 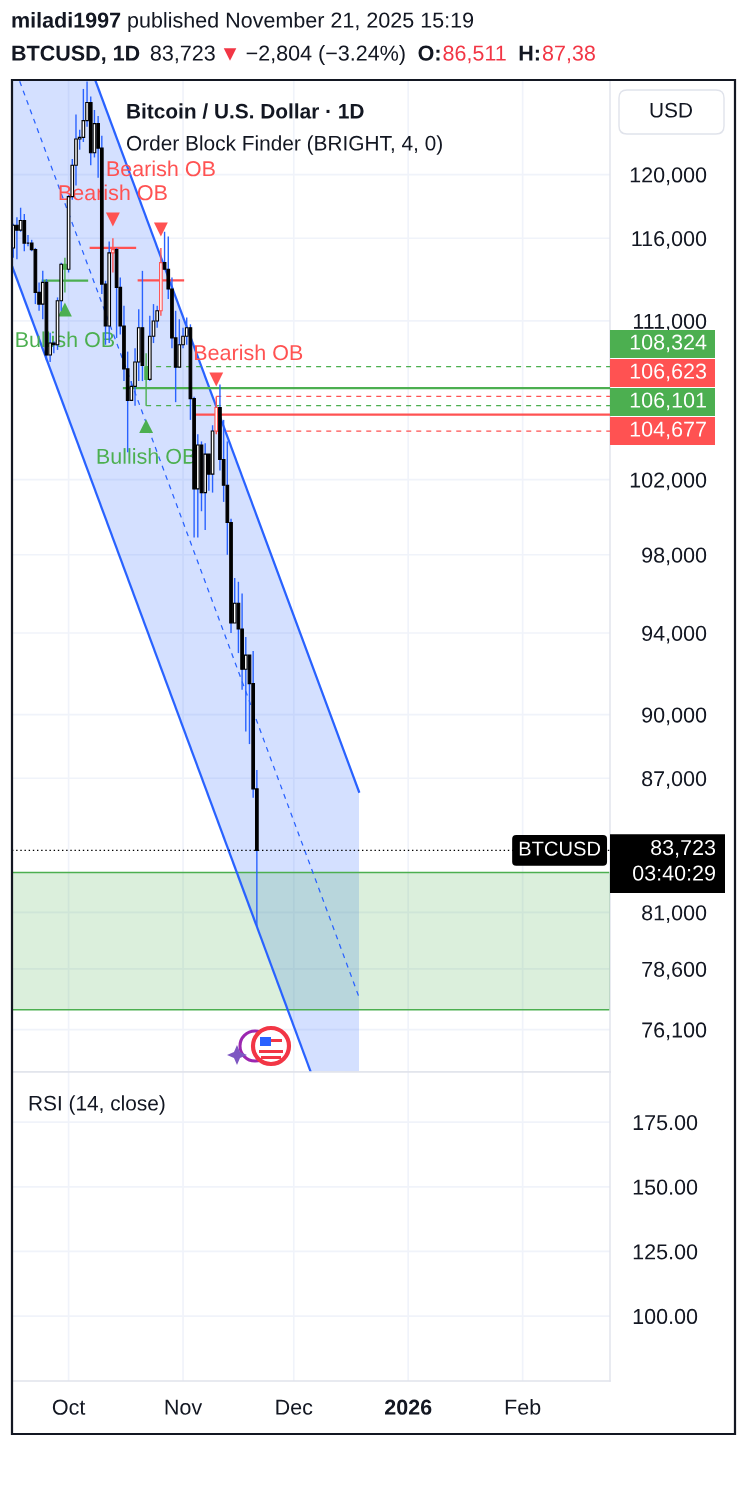 I want to click on text: published November 21, 2025 15:19, so click(x=301, y=22).